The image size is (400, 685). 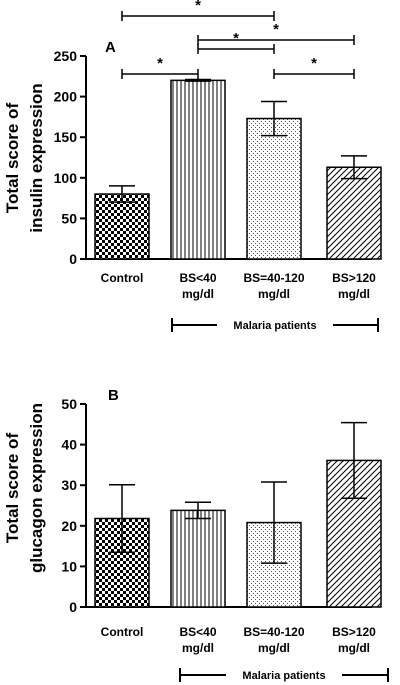 What do you see at coordinates (69, 445) in the screenshot?
I see `y-tick-label: 40` at bounding box center [69, 445].